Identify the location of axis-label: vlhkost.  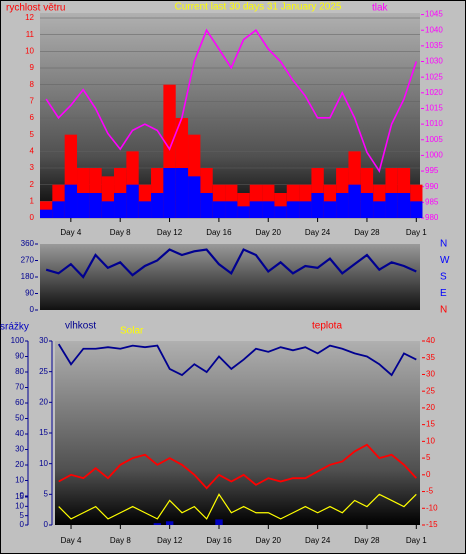
(80, 326).